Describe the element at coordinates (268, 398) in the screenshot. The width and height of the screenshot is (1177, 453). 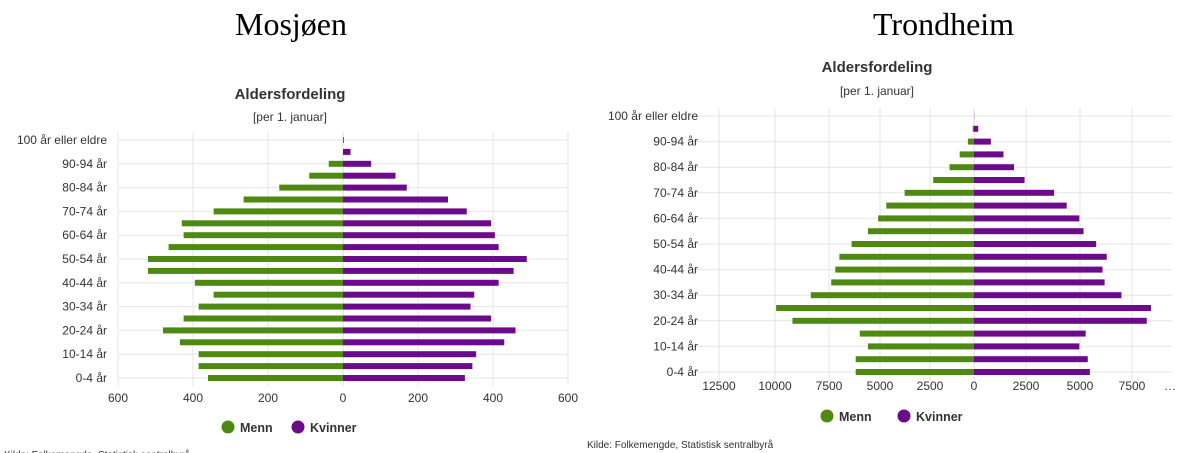
I see `x-tick-label: 200` at that location.